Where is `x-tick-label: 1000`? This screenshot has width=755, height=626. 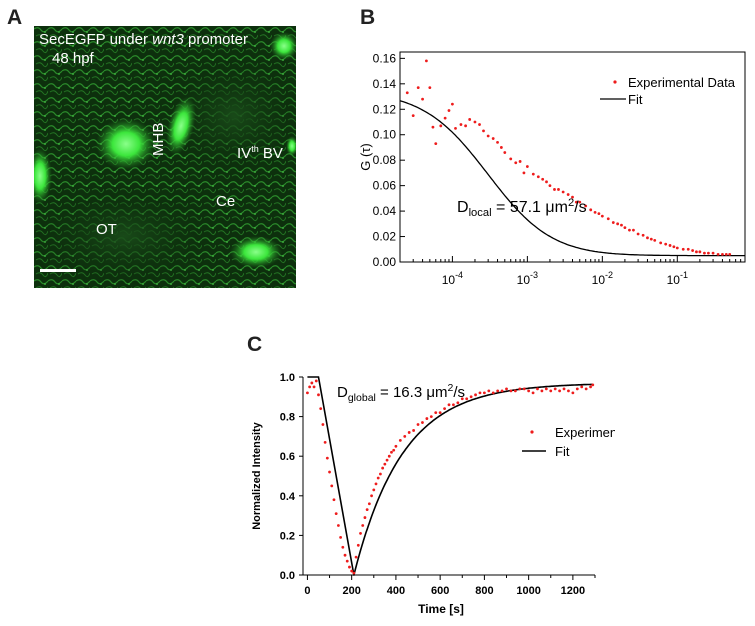 x-tick-label: 1000 is located at coordinates (528, 591).